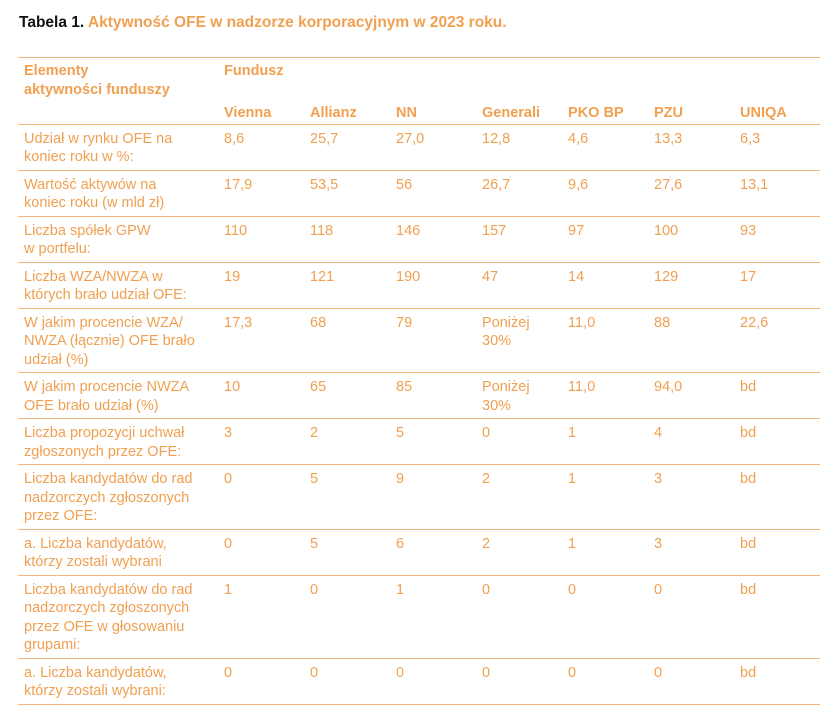 This screenshot has width=820, height=709. Describe the element at coordinates (95, 691) in the screenshot. I see `row-label-line: którzy zostali wybrani:` at that location.